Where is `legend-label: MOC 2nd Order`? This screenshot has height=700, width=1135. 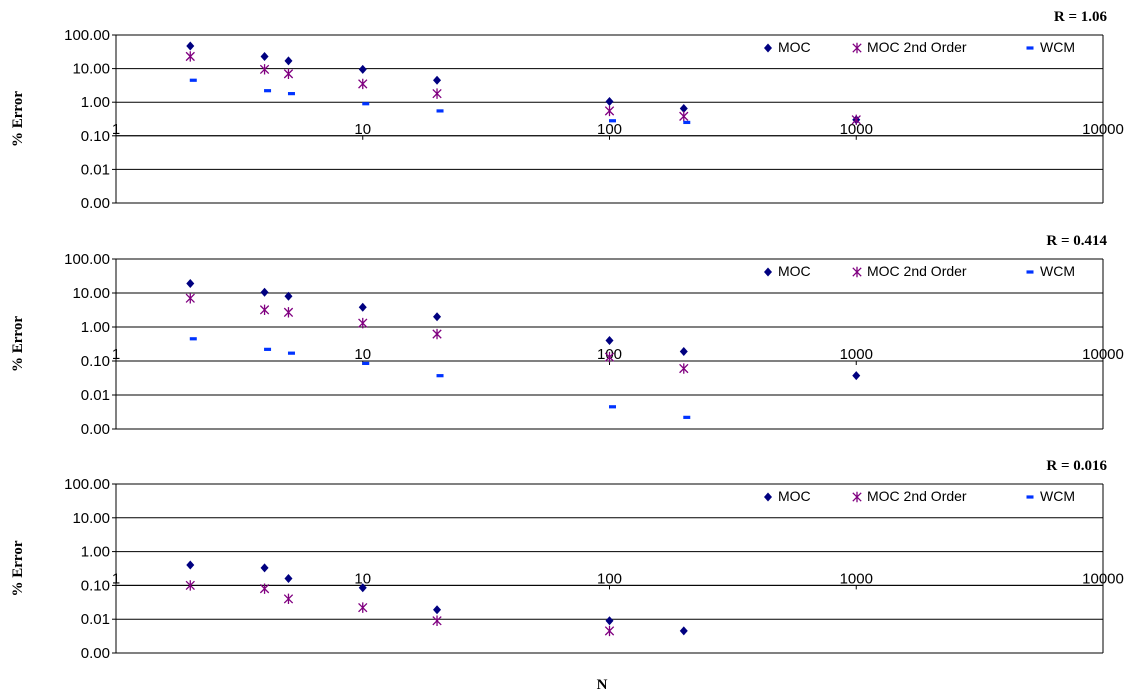 legend-label: MOC 2nd Order is located at coordinates (917, 271).